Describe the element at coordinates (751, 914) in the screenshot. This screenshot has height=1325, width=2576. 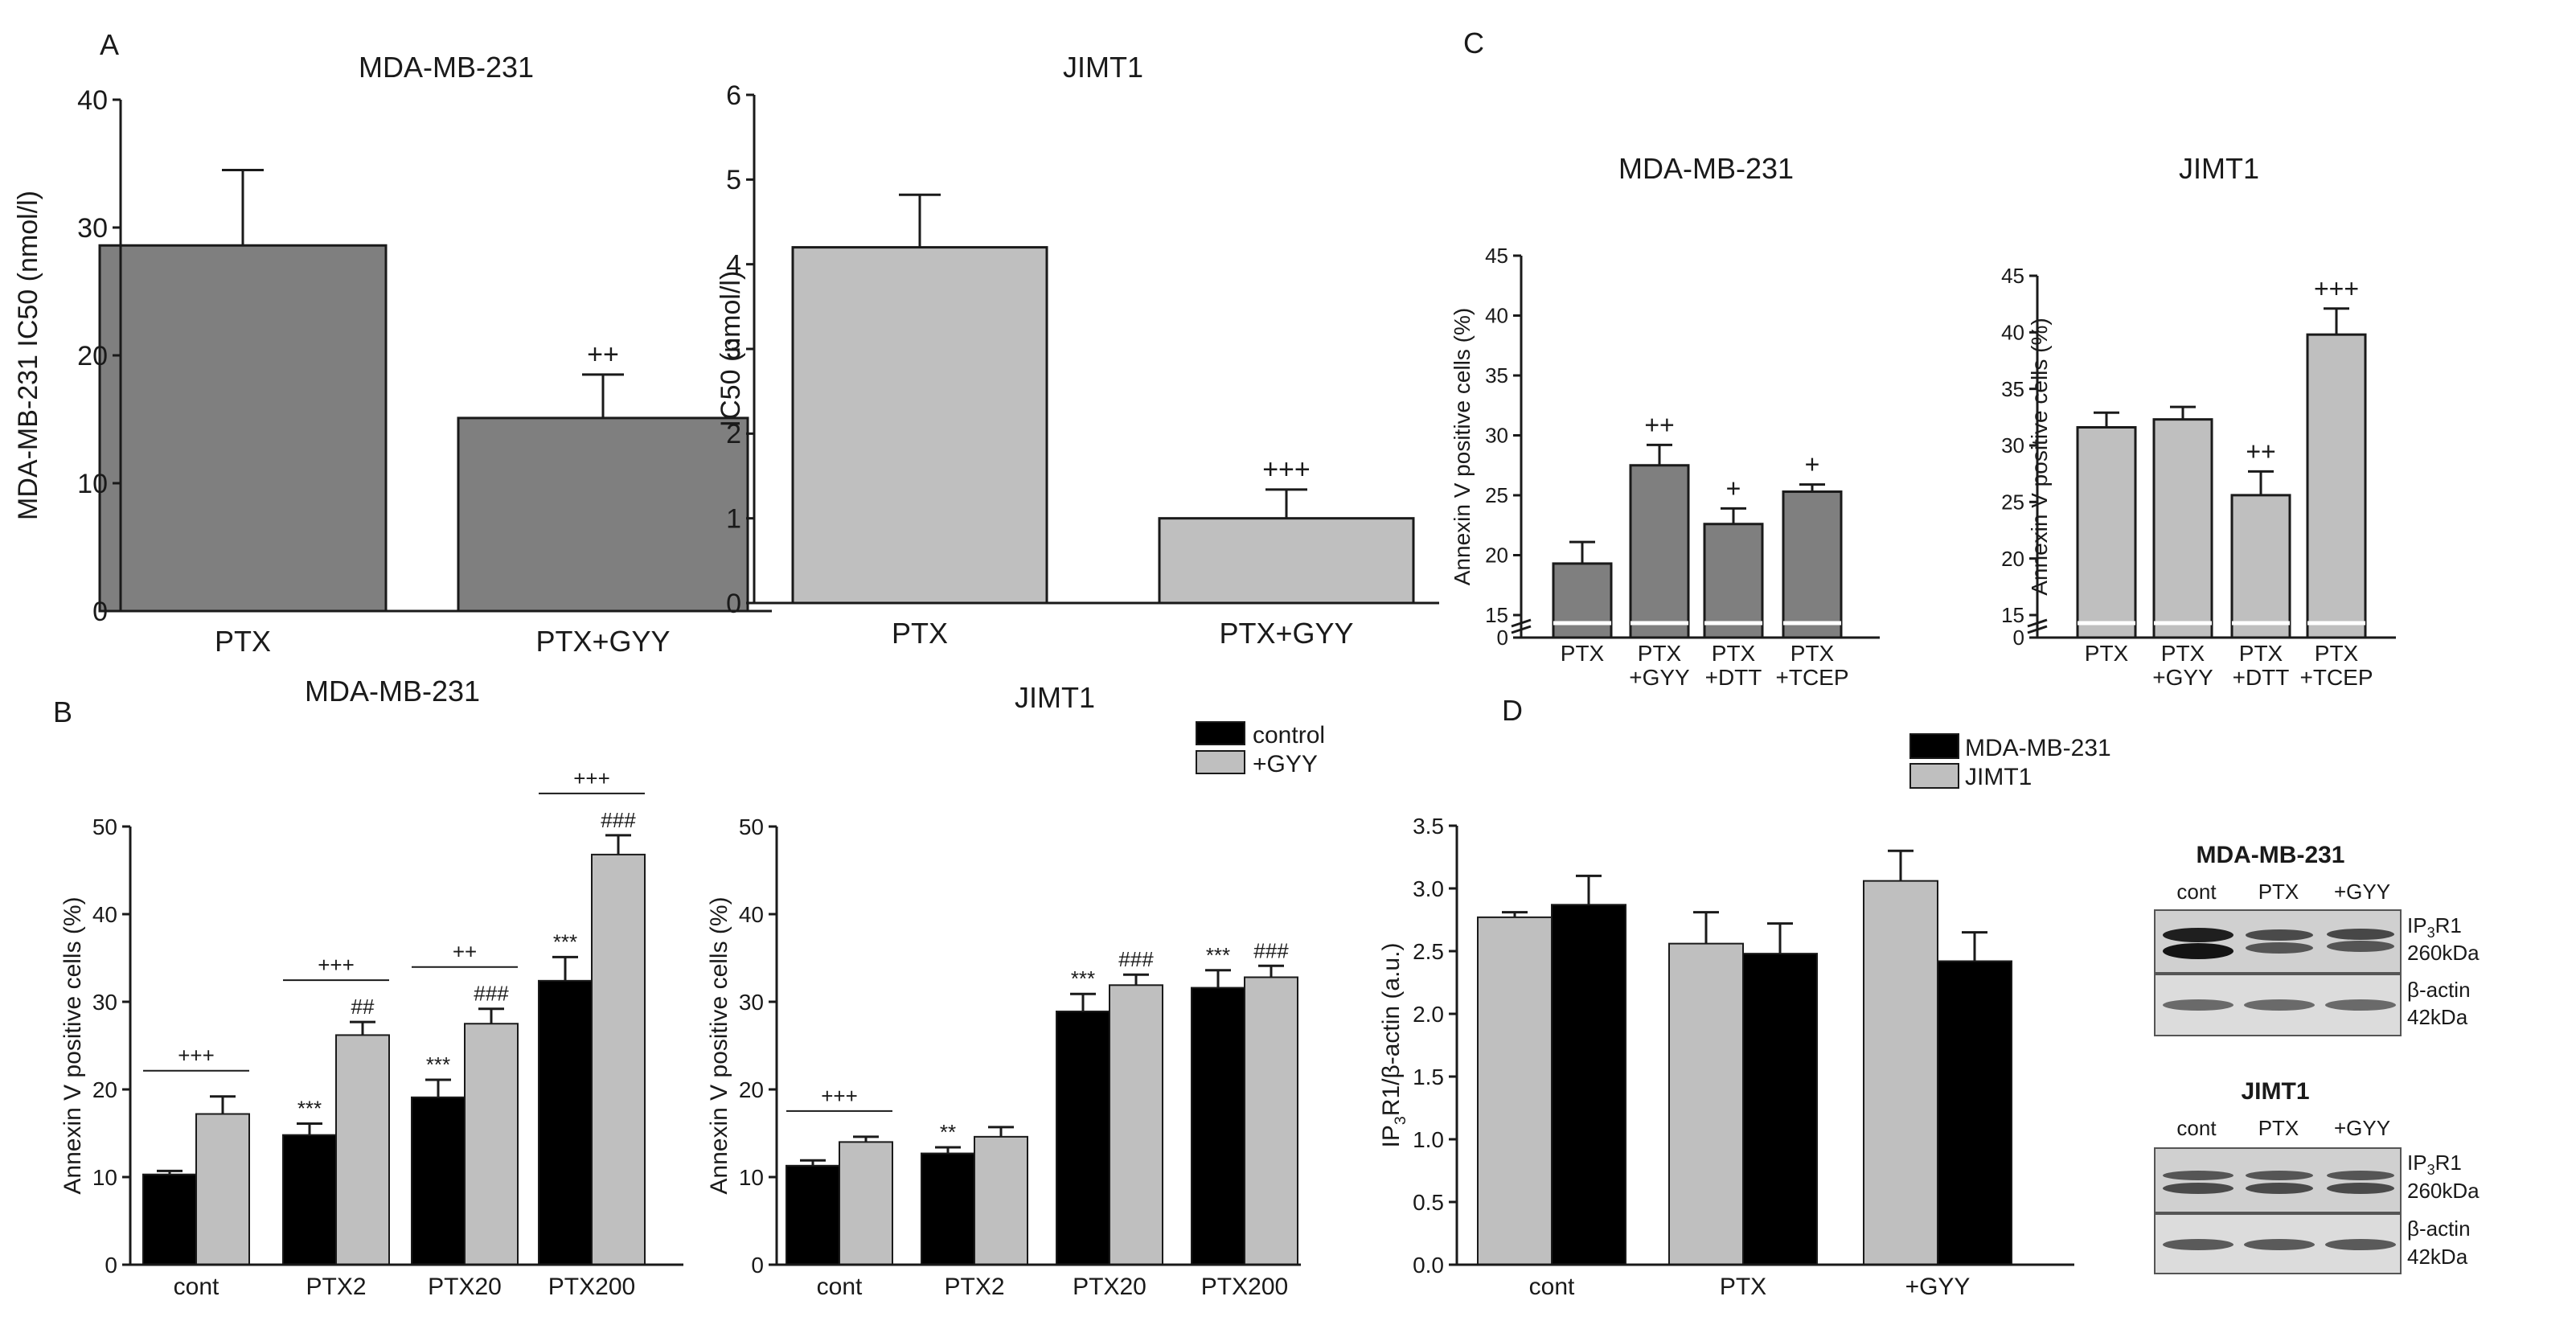
I see `y-tick-label: 40` at that location.